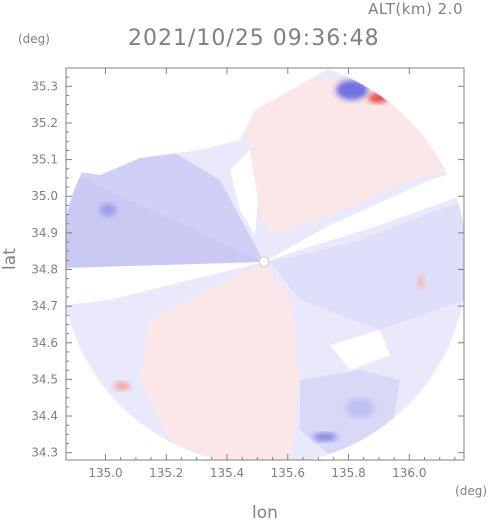  Describe the element at coordinates (44, 453) in the screenshot. I see `y-tick-label: 34.3` at that location.